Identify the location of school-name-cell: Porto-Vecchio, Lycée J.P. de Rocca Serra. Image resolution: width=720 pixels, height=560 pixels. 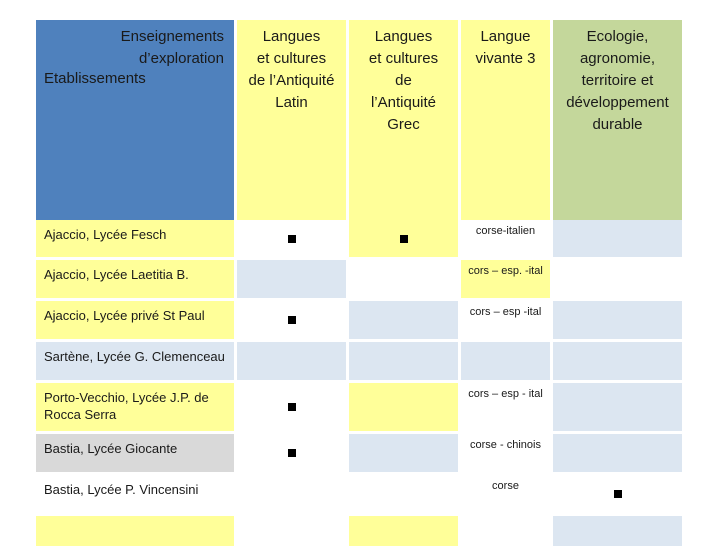
(135, 407).